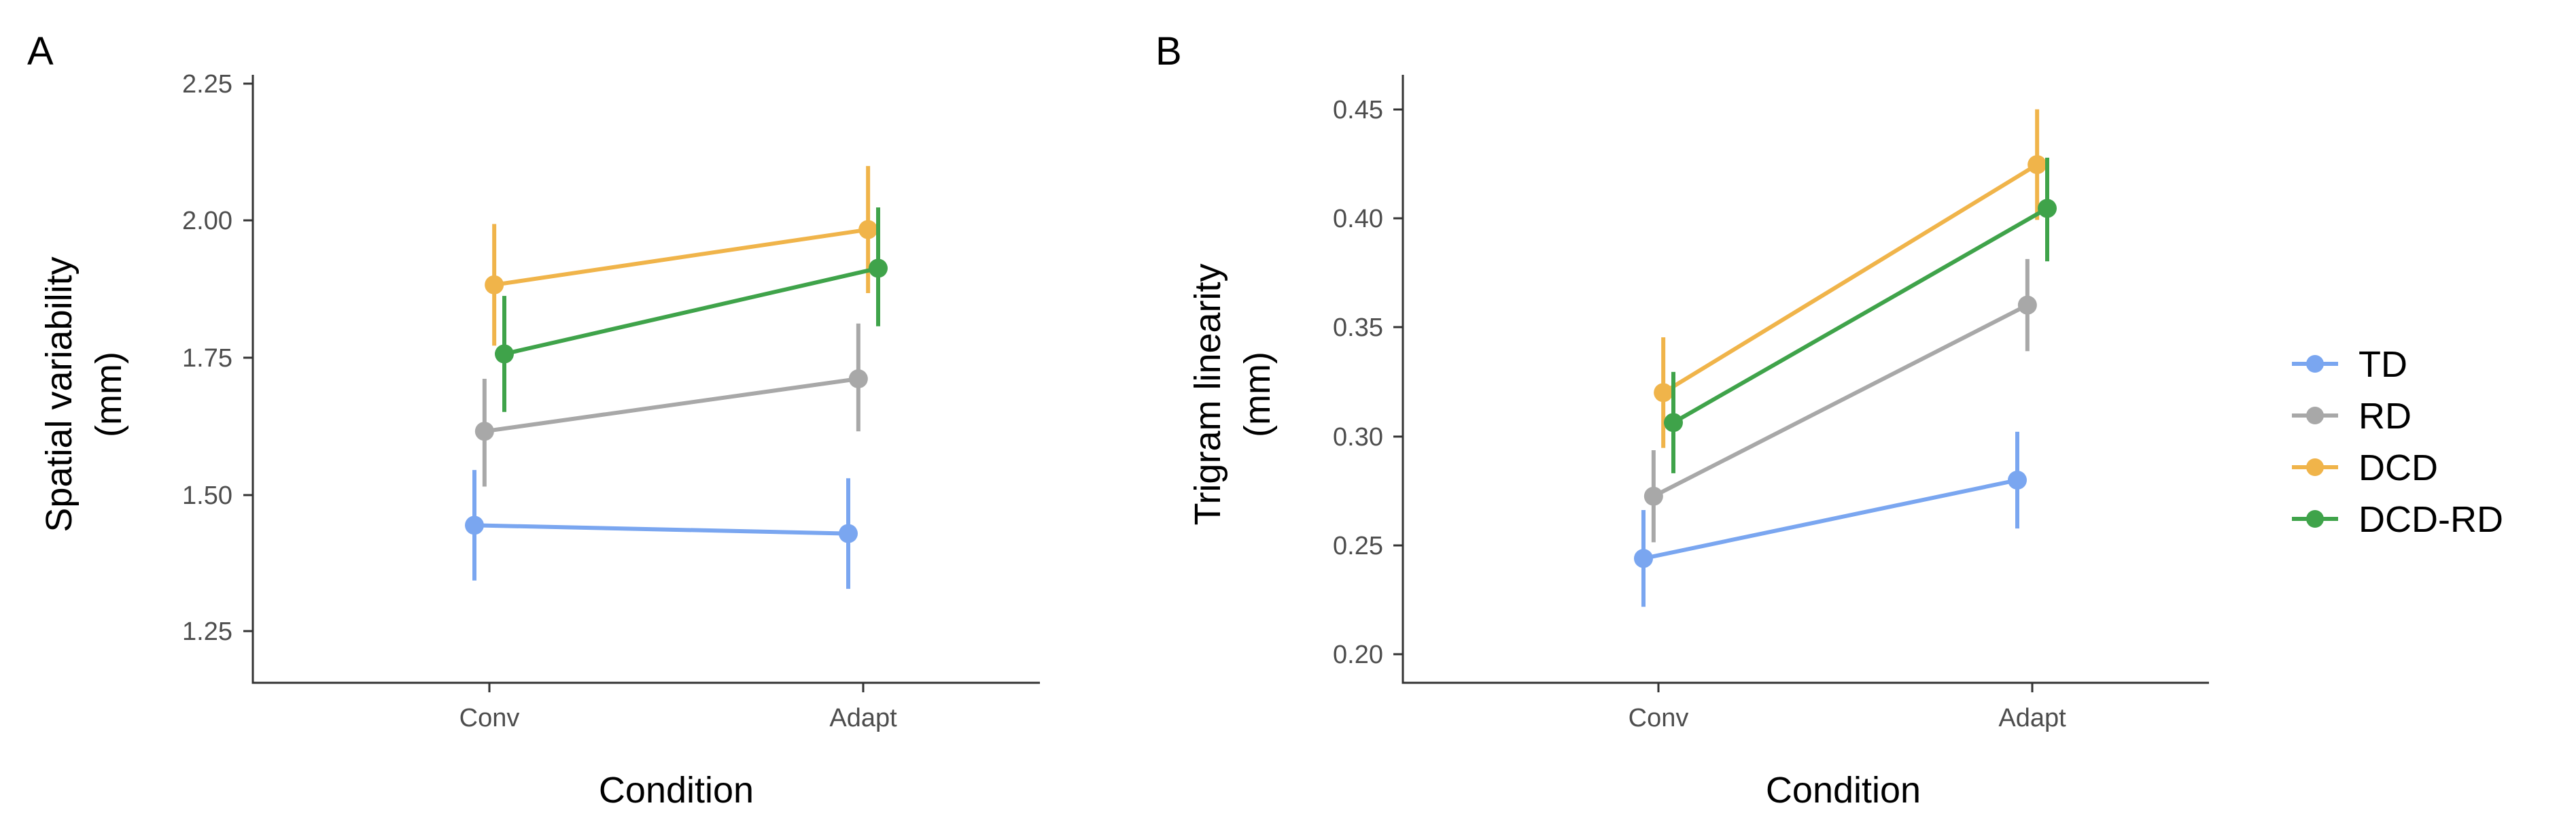 Image resolution: width=2576 pixels, height=829 pixels. I want to click on panel-b-xtick-label: Adapt, so click(2032, 718).